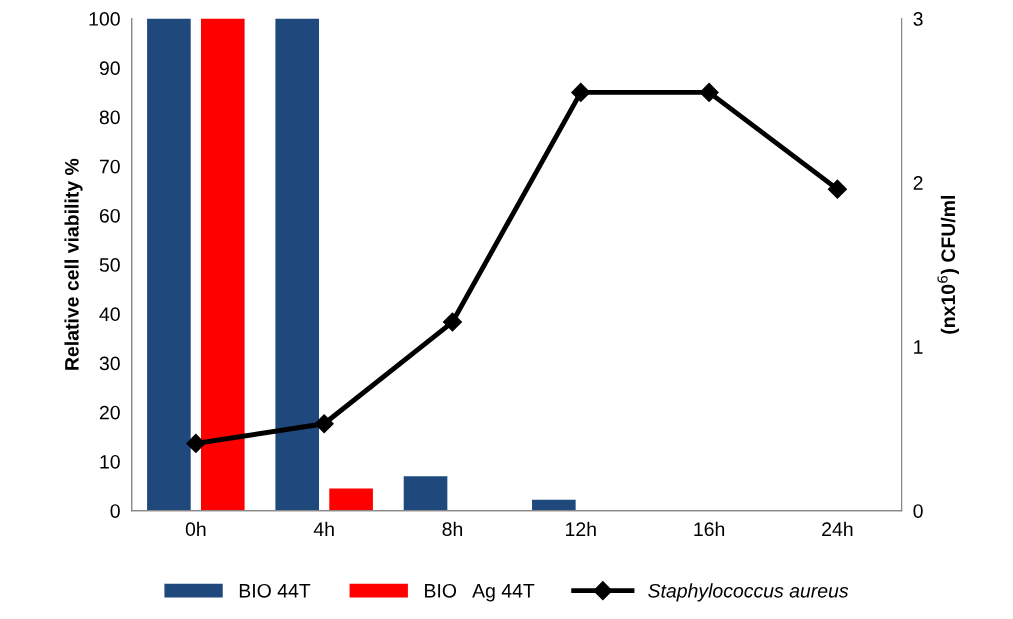 The image size is (1013, 619). What do you see at coordinates (918, 19) in the screenshot?
I see `y2-tick-label: 3` at bounding box center [918, 19].